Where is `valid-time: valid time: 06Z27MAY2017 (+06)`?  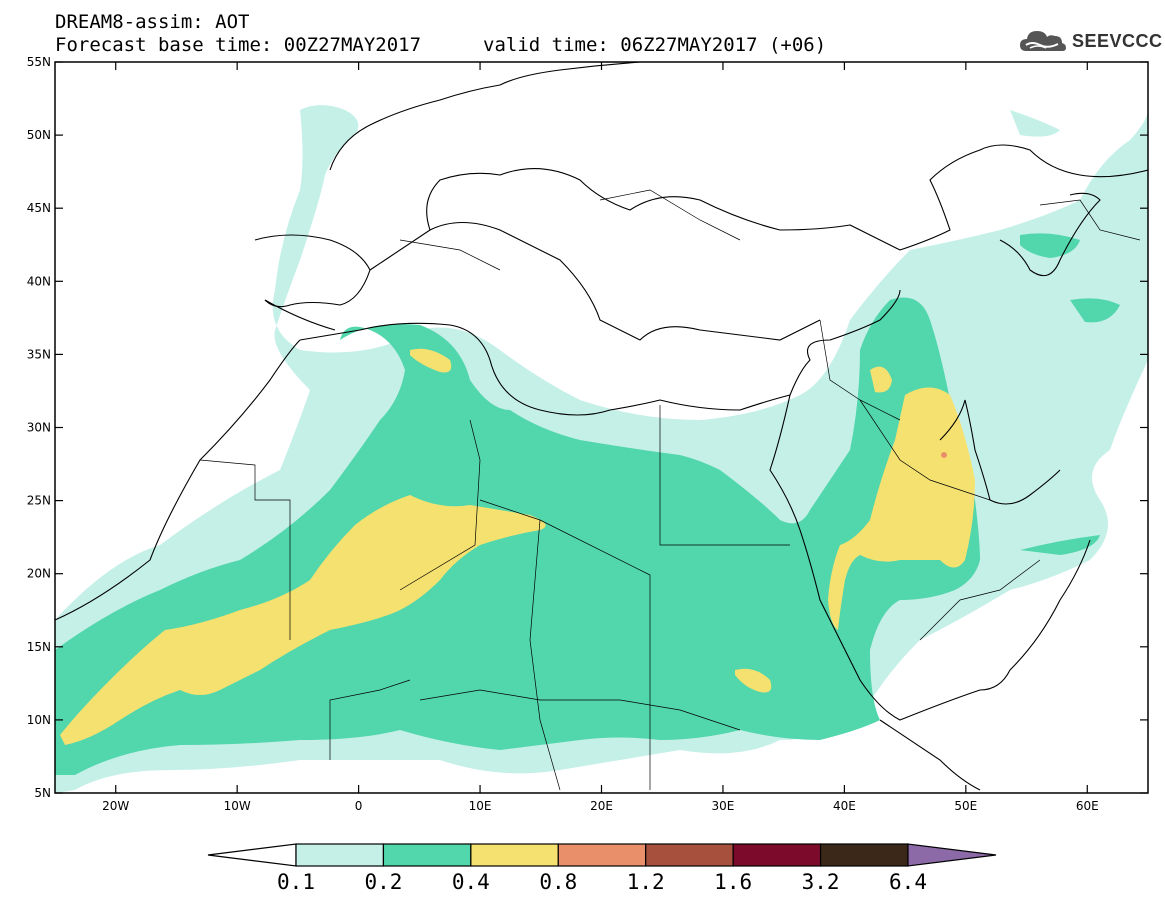 valid-time: valid time: 06Z27MAY2017 (+06) is located at coordinates (655, 45).